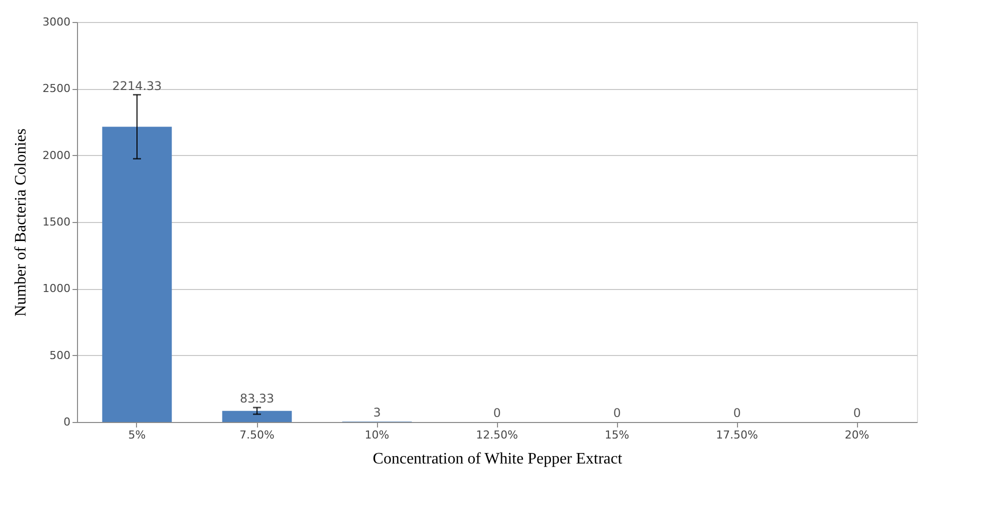 Image resolution: width=999 pixels, height=517 pixels. Describe the element at coordinates (67, 422) in the screenshot. I see `y-tick-label: 0` at that location.